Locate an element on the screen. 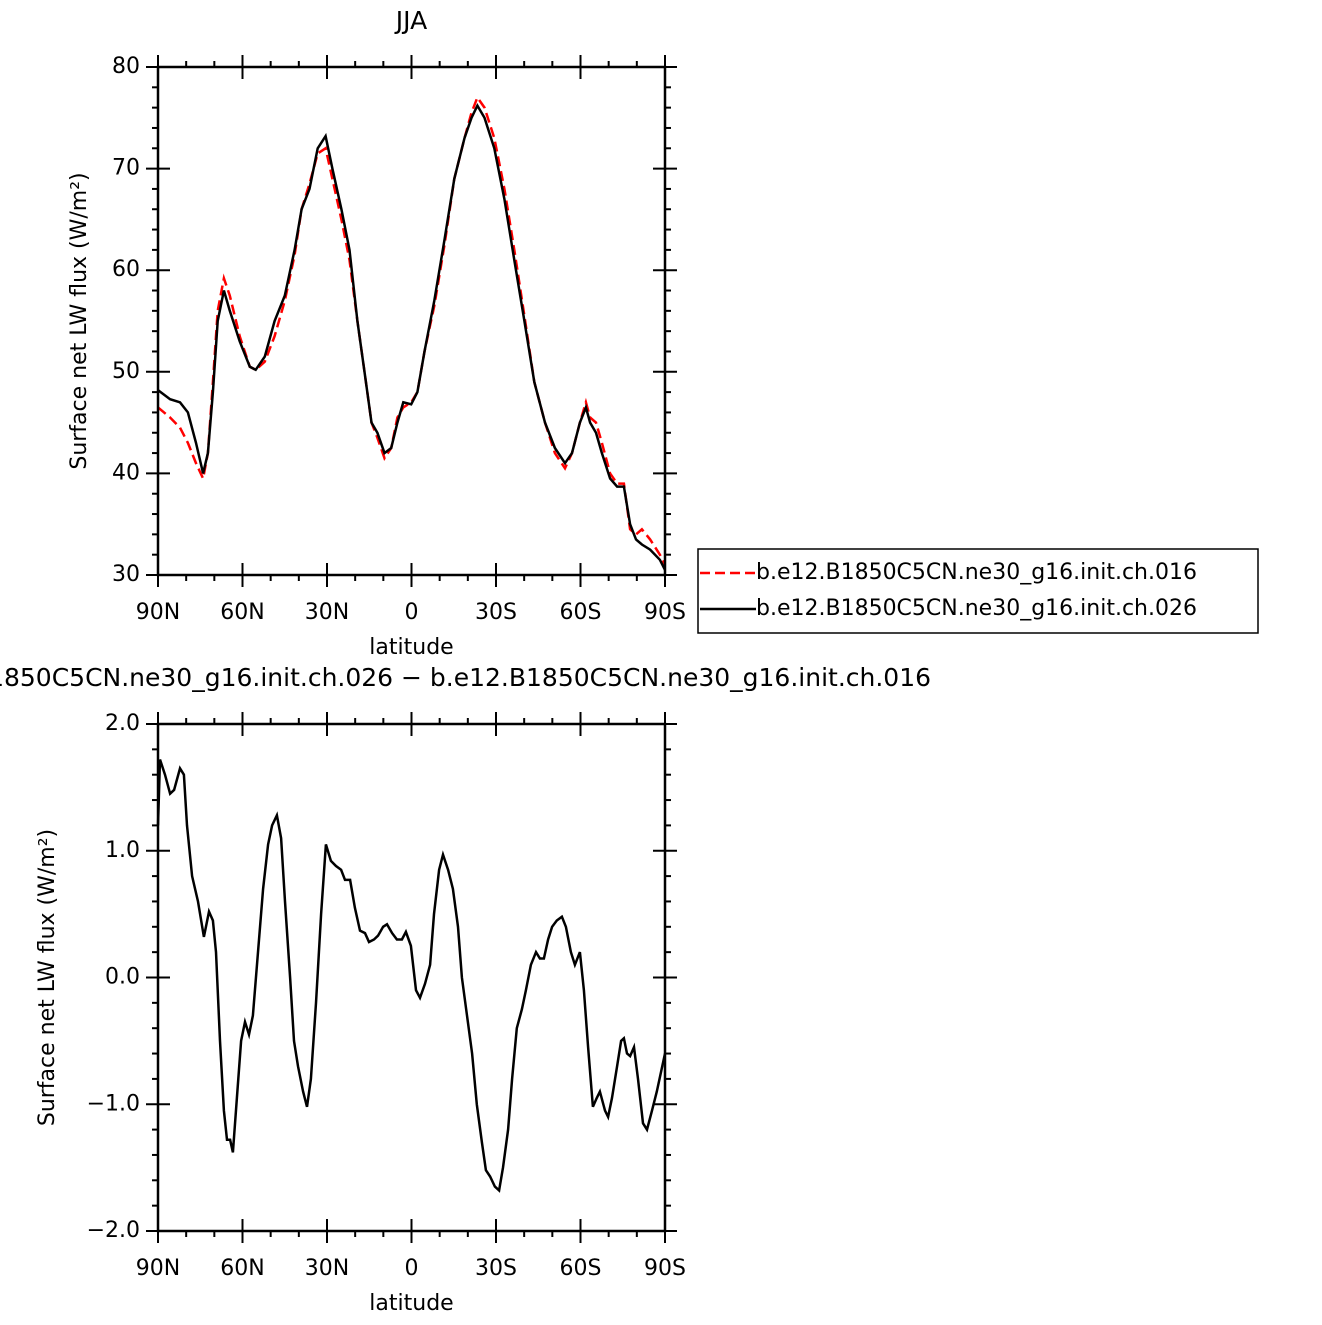 Image resolution: width=1322 pixels, height=1325 pixels. y-tick-label: 80 is located at coordinates (126, 66).